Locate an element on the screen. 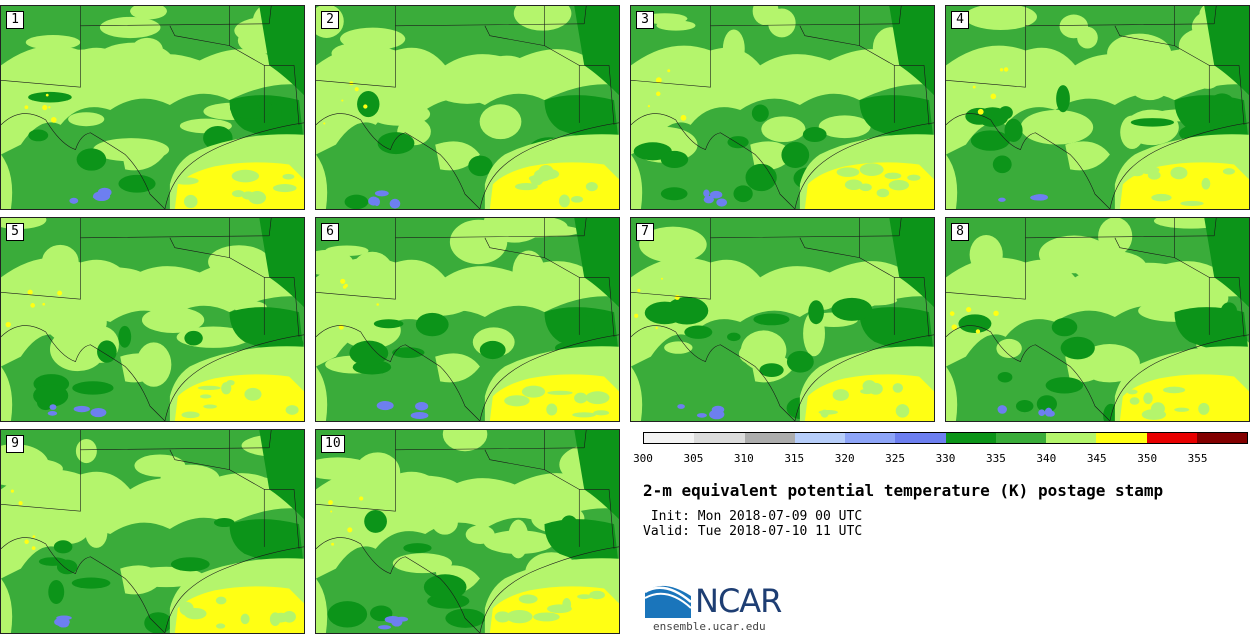 The height and width of the screenshot is (635, 1260). colorbar-tick-label: 345 is located at coordinates (1096, 458).